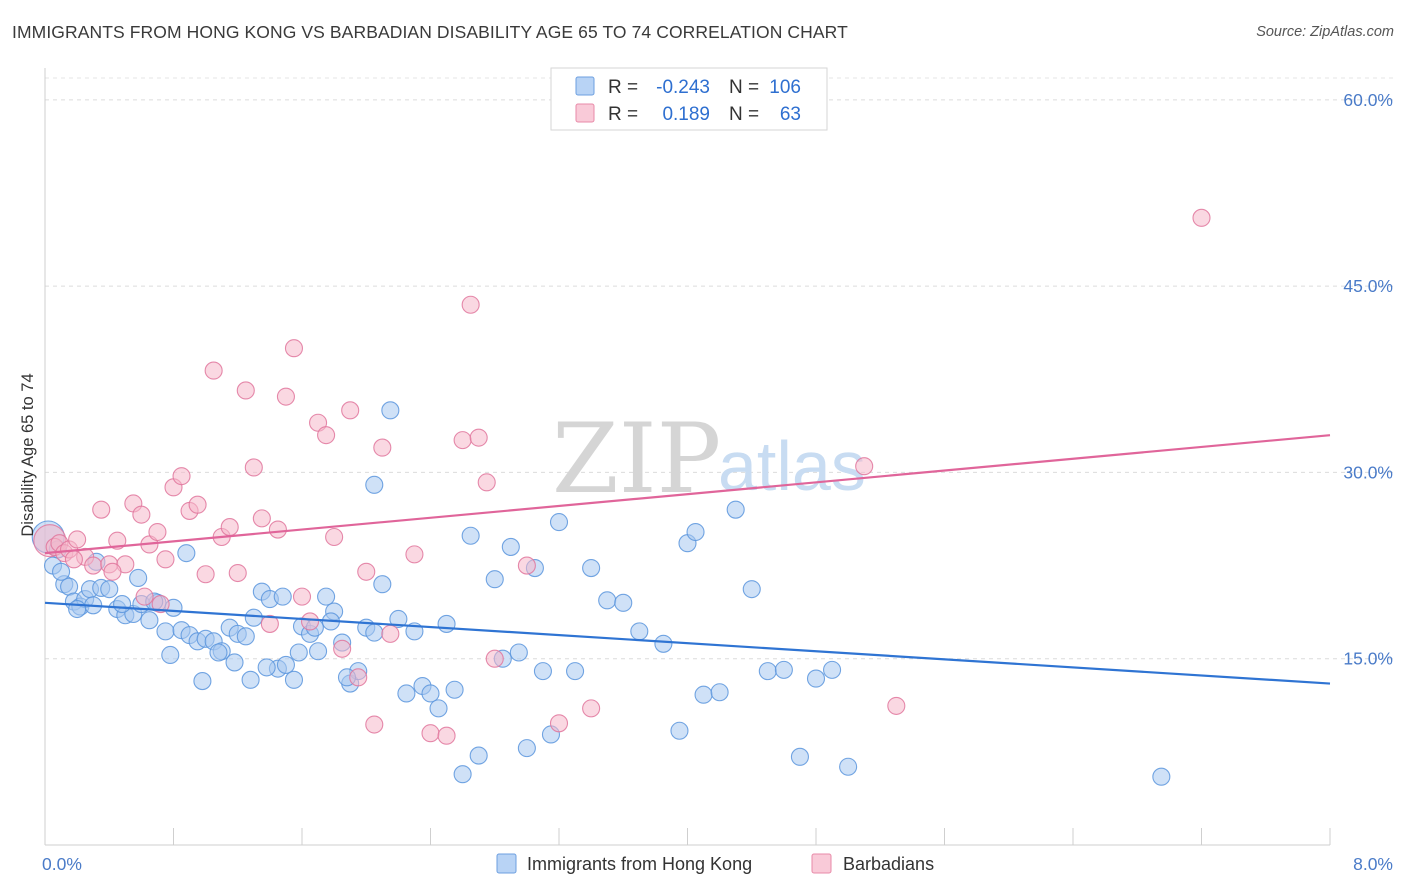  What do you see at coordinates (689, 99) in the screenshot?
I see `legend: R = -0.243 N = 106 R = 0.189 N = 63` at bounding box center [689, 99].